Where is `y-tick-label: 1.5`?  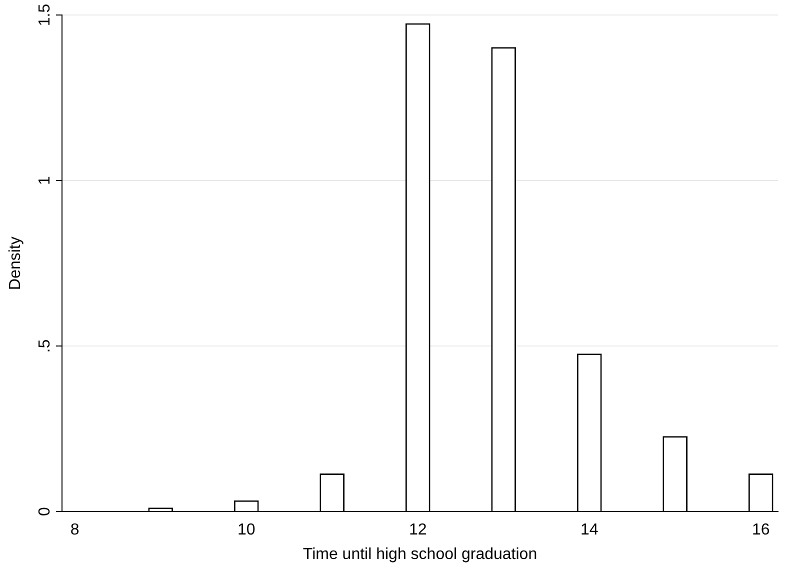
y-tick-label: 1.5 is located at coordinates (45, 15).